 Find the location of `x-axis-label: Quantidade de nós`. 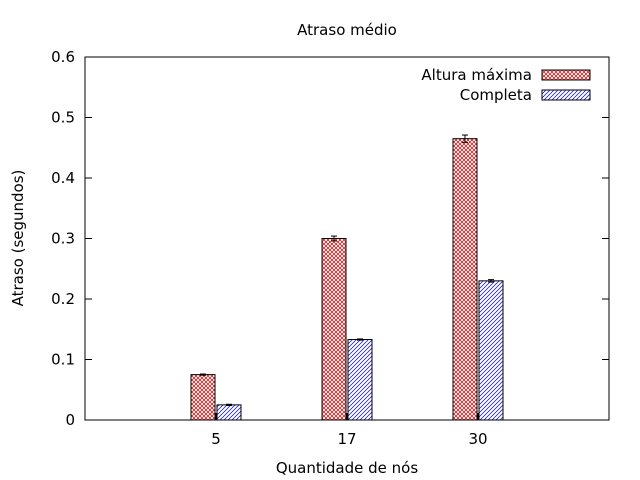

x-axis-label: Quantidade de nós is located at coordinates (347, 468).